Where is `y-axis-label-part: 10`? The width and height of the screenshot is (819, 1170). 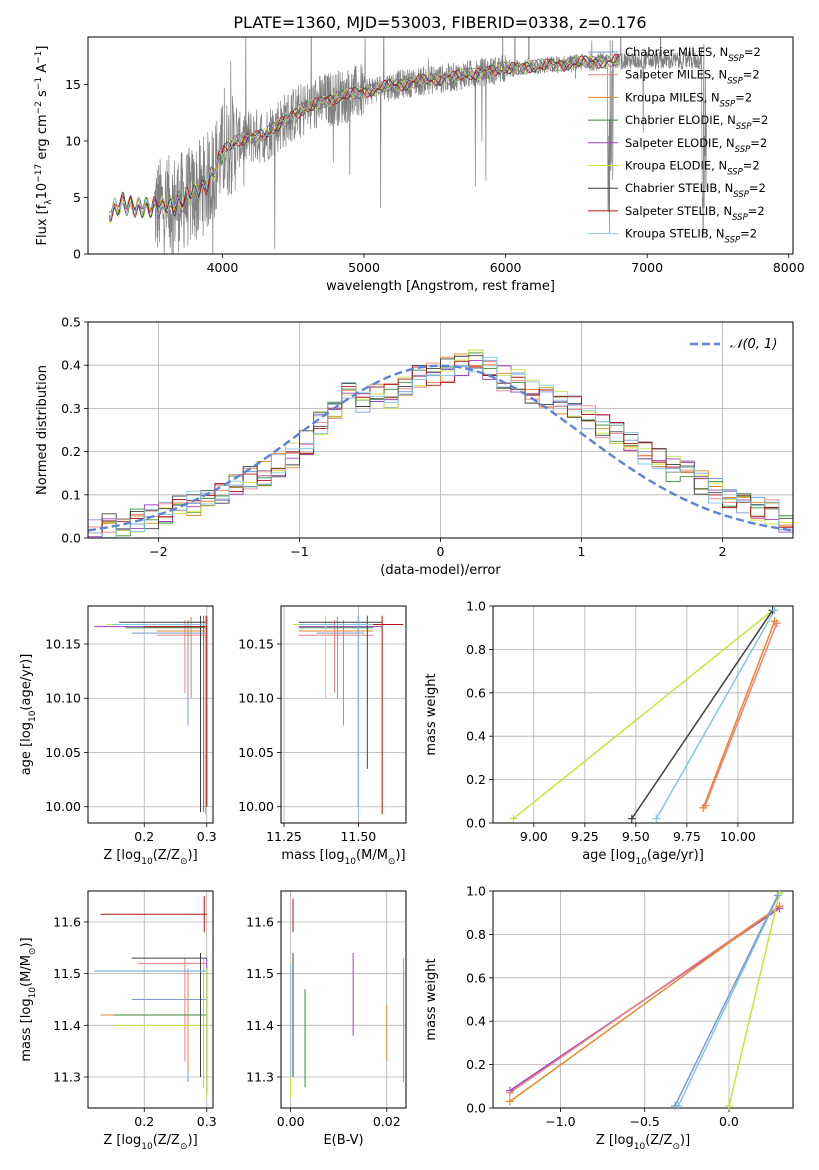 y-axis-label-part: 10 is located at coordinates (33, 993).